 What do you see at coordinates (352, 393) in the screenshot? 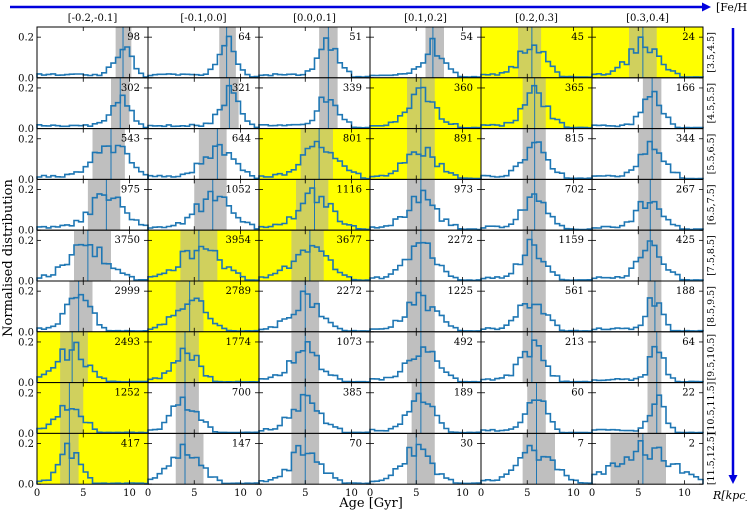
I see `star-count-label: 385` at bounding box center [352, 393].